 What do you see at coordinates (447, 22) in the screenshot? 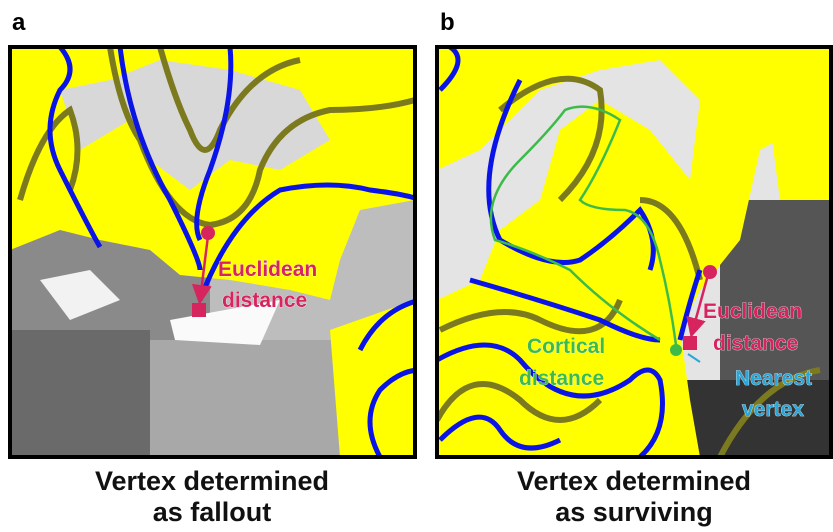
I see `panel-letter: b` at bounding box center [447, 22].